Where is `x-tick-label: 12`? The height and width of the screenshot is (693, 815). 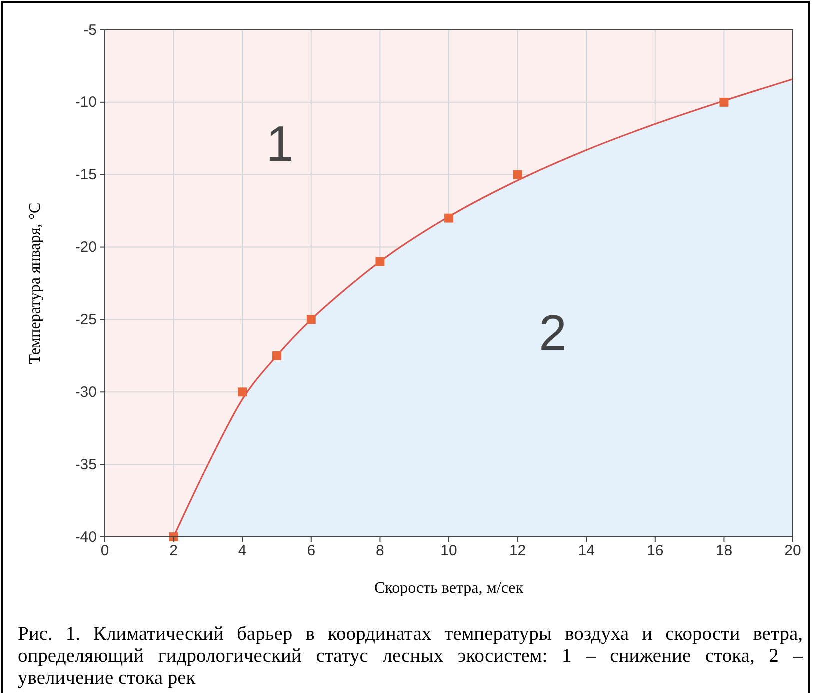
x-tick-label: 12 is located at coordinates (517, 551).